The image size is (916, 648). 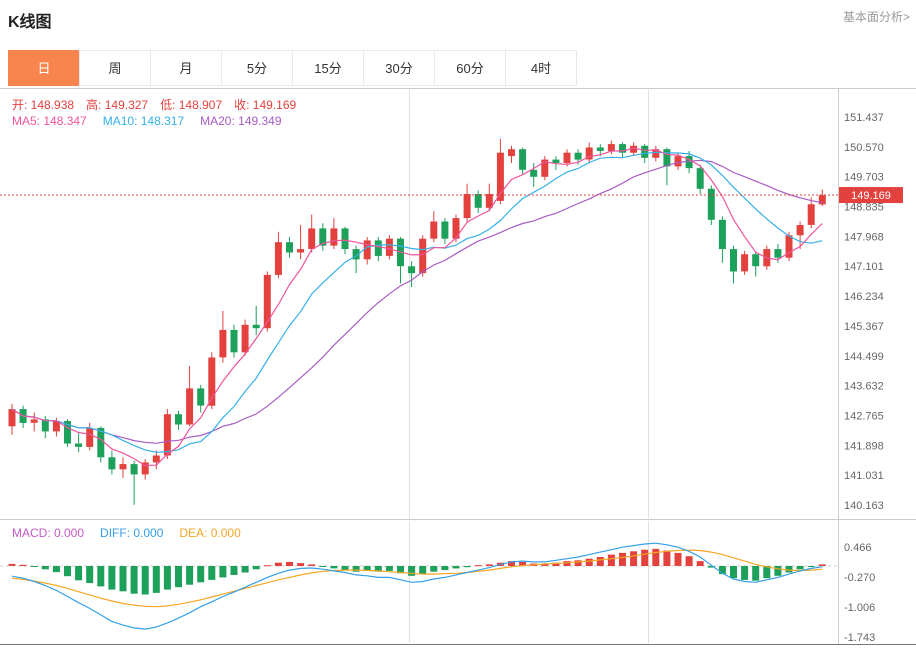 I want to click on diff-line, so click(x=417, y=586).